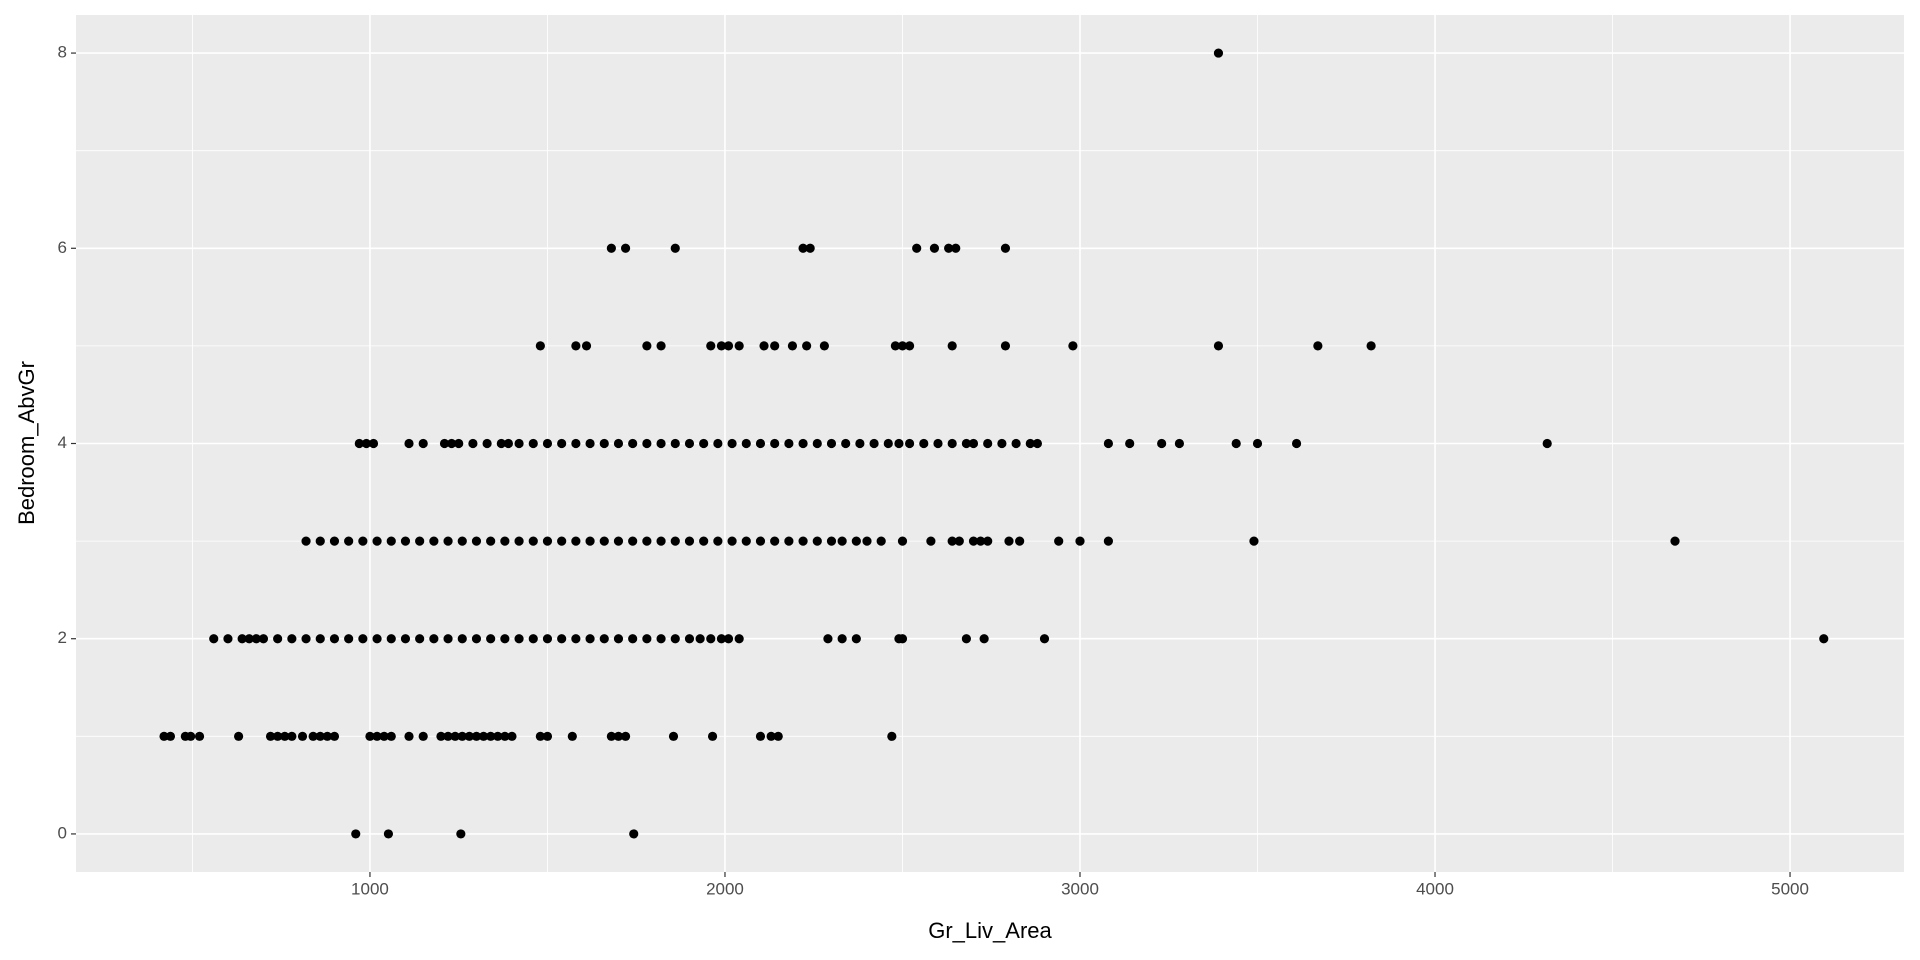 Image resolution: width=1920 pixels, height=960 pixels. What do you see at coordinates (26, 443) in the screenshot?
I see `y-axis-title: Bedroom_AbvGr` at bounding box center [26, 443].